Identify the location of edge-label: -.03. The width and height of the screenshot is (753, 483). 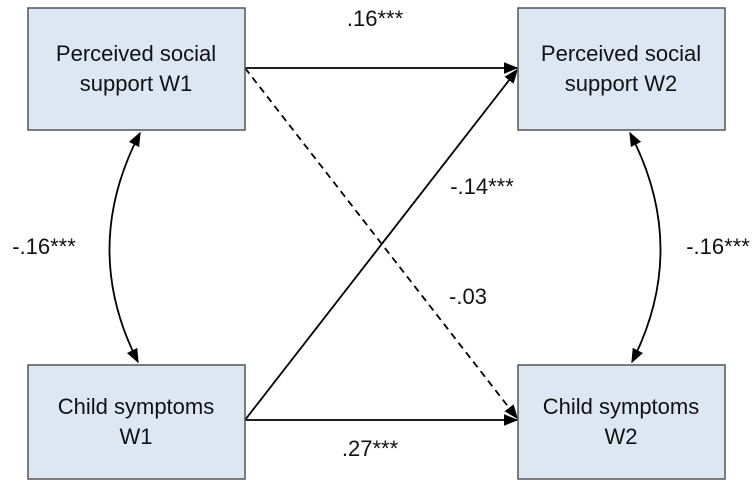
(468, 296).